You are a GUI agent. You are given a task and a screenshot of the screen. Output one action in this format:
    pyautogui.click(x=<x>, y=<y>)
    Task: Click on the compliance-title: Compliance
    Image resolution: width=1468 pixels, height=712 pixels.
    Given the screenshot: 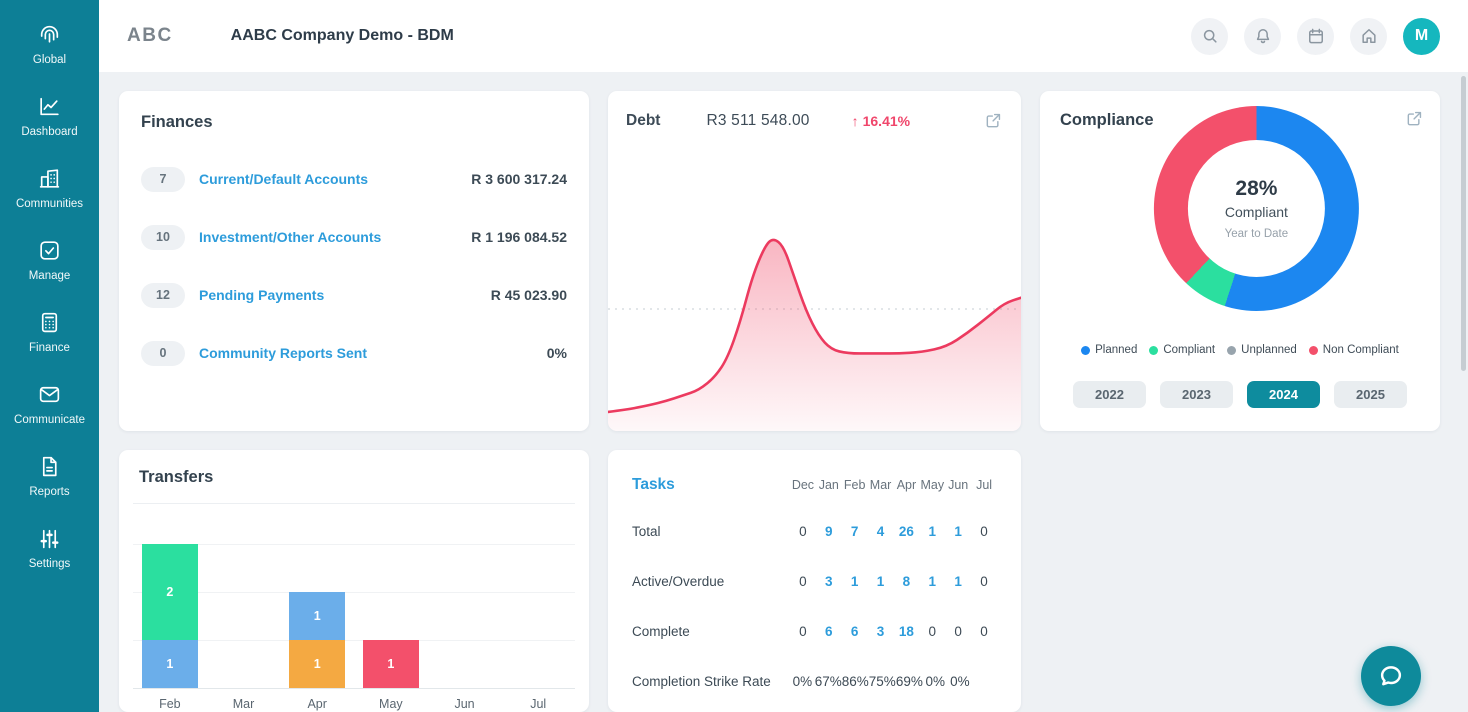 What is the action you would take?
    pyautogui.click(x=1107, y=120)
    